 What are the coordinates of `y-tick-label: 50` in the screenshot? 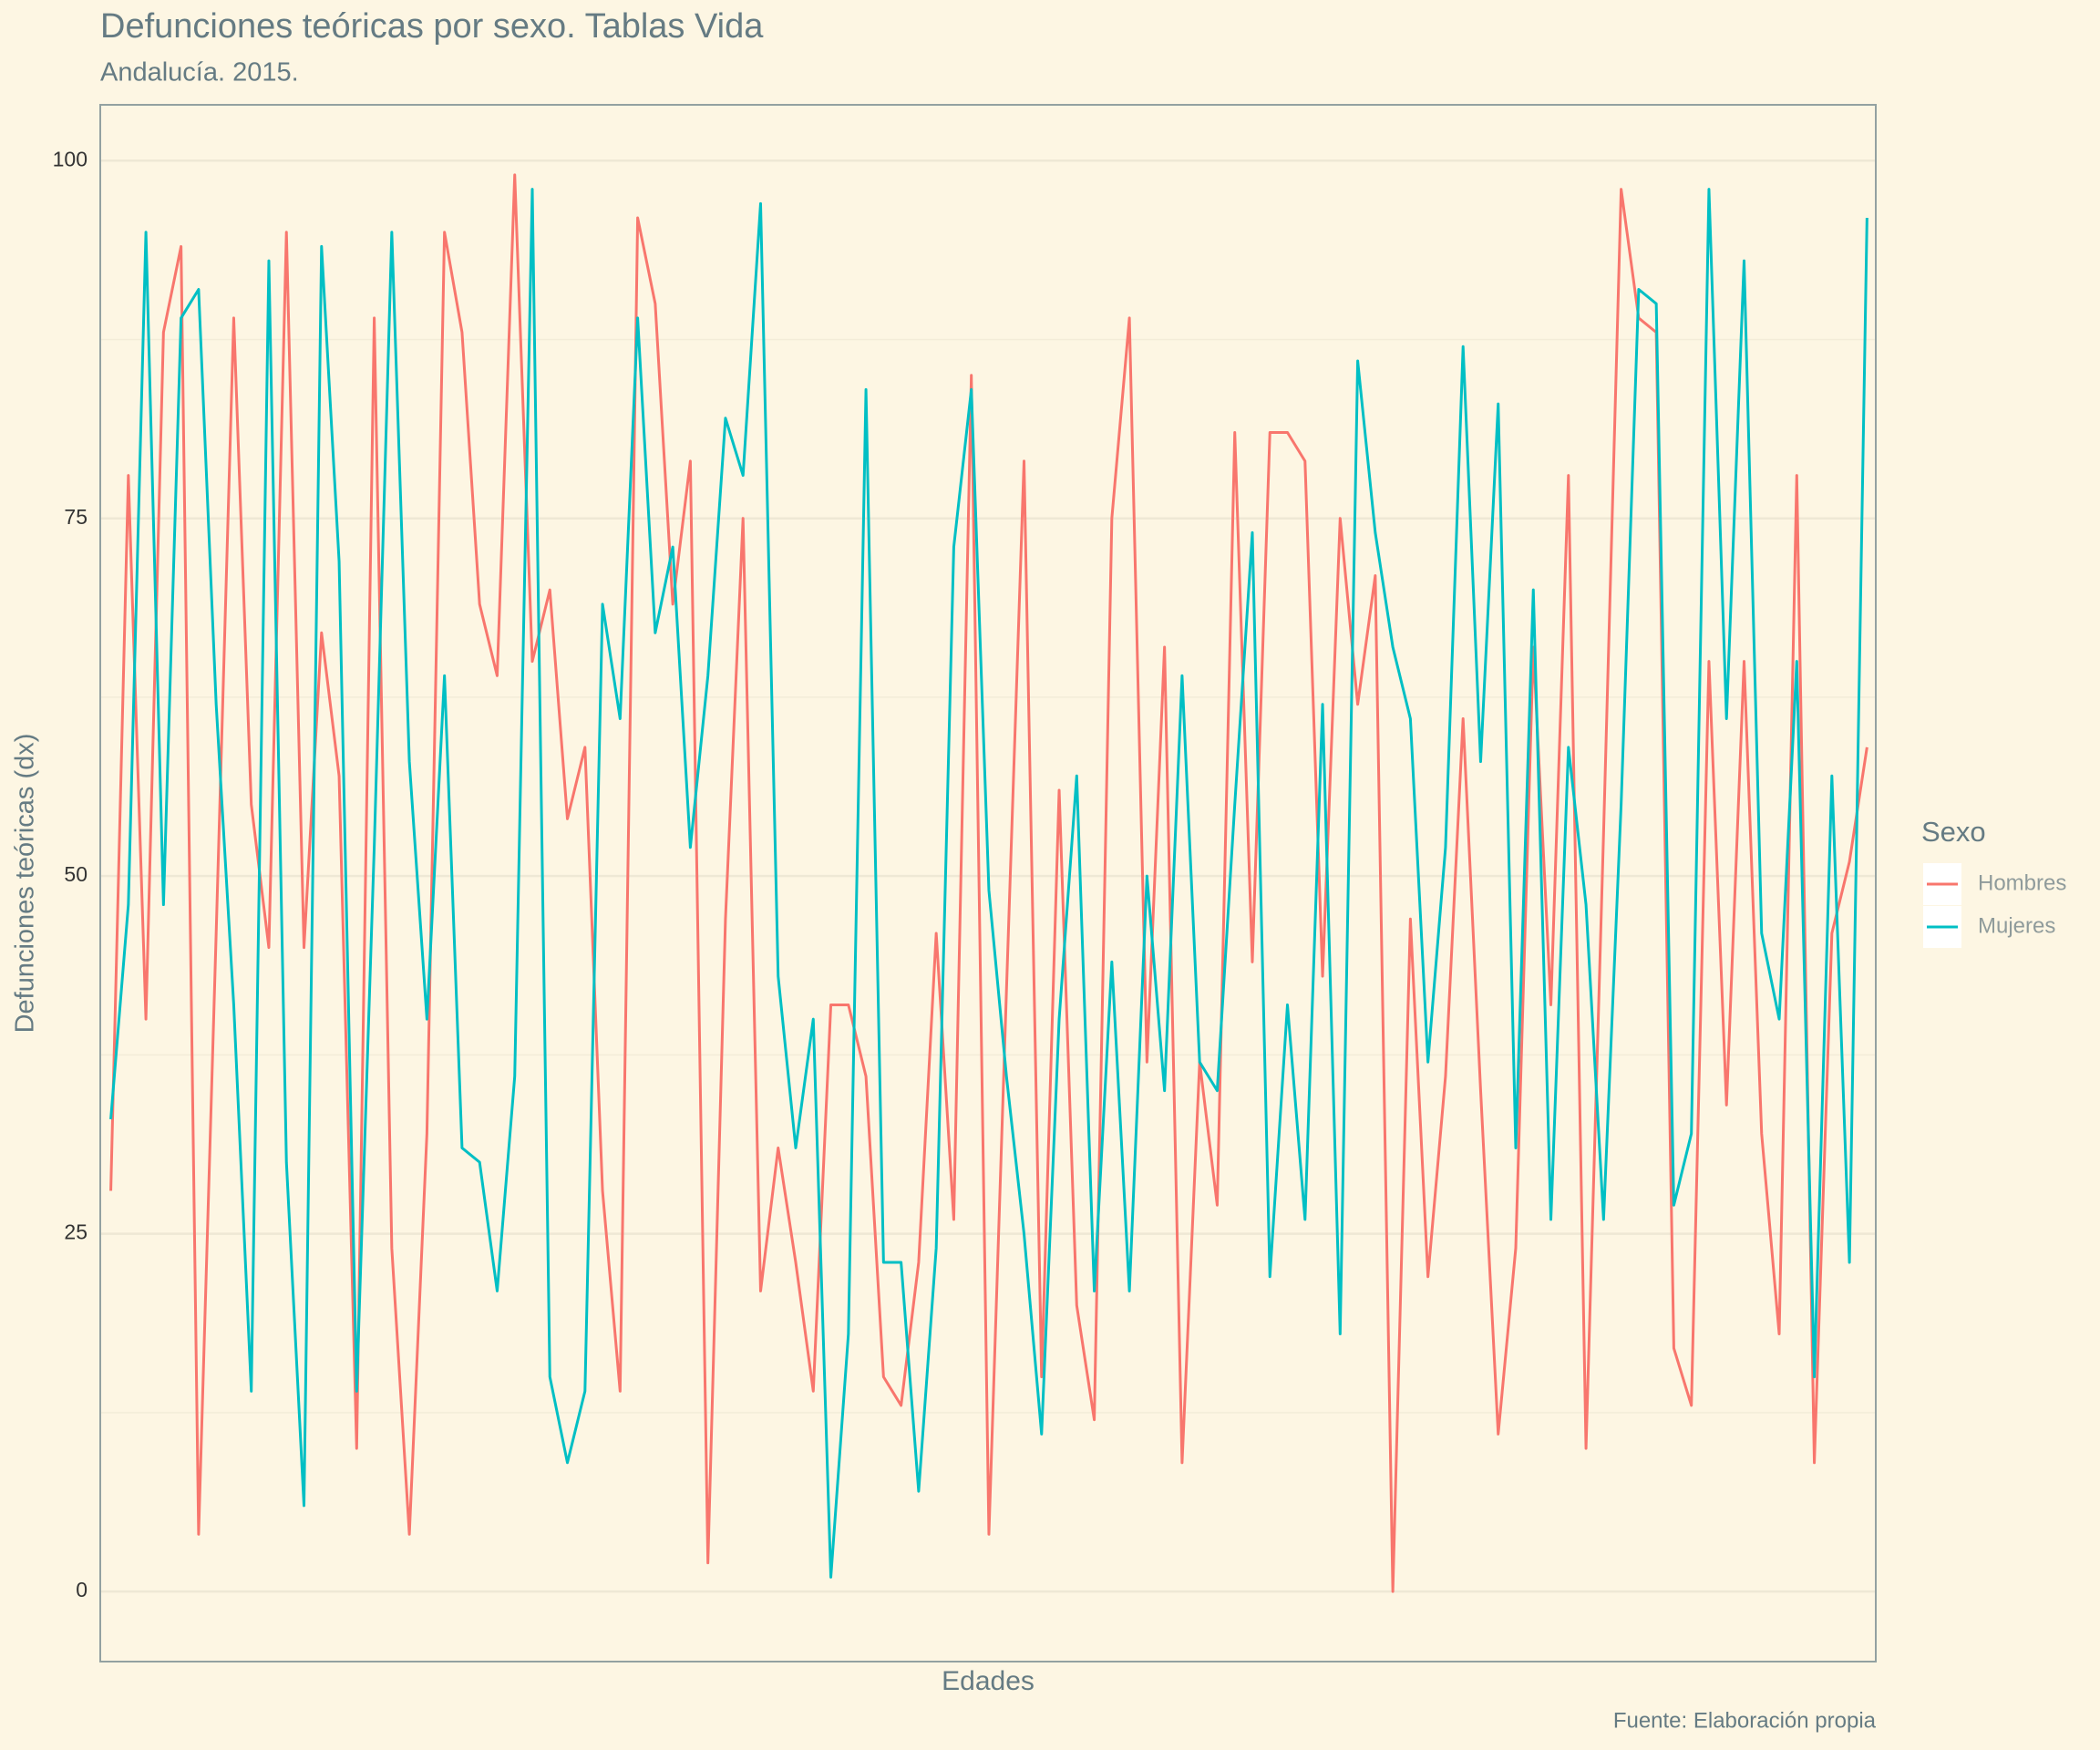 It's located at (76, 874).